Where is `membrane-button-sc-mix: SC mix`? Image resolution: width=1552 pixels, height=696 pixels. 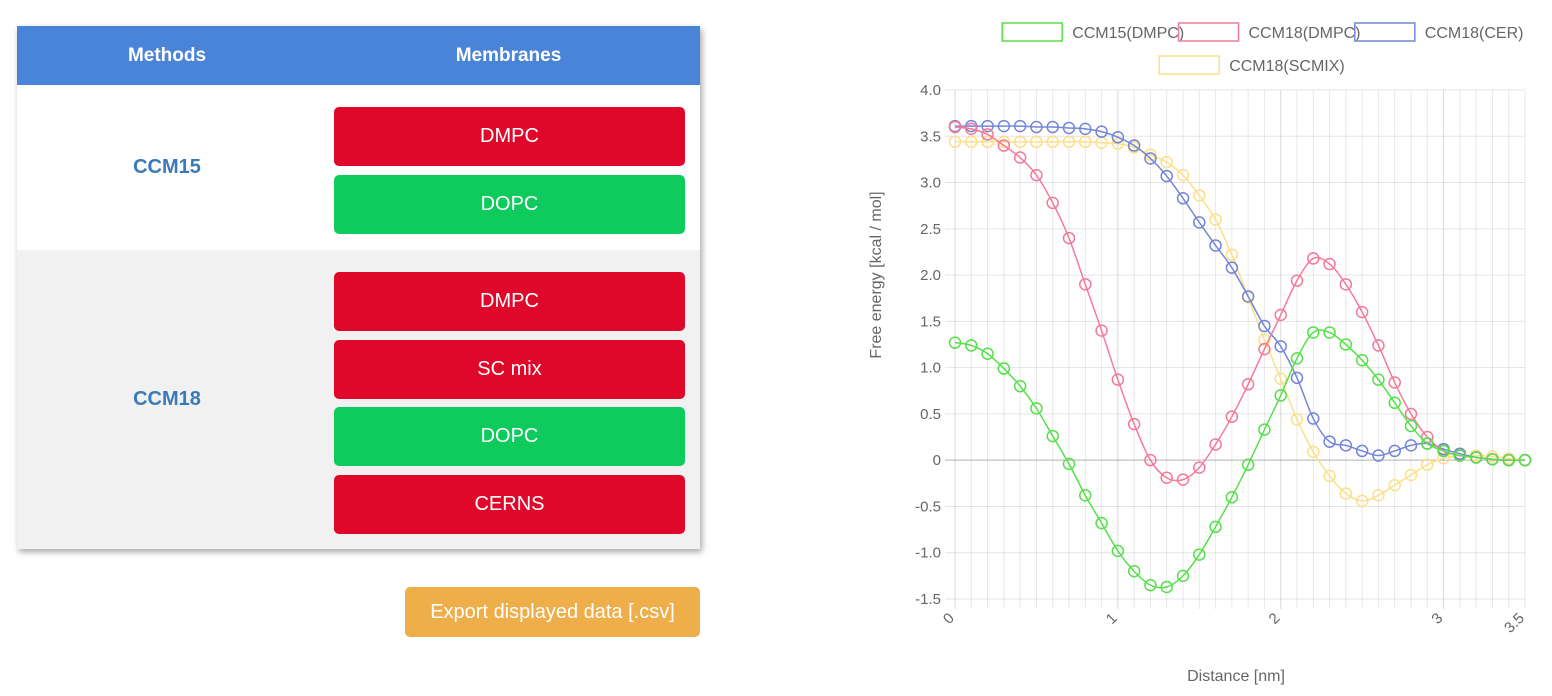 membrane-button-sc-mix: SC mix is located at coordinates (509, 369).